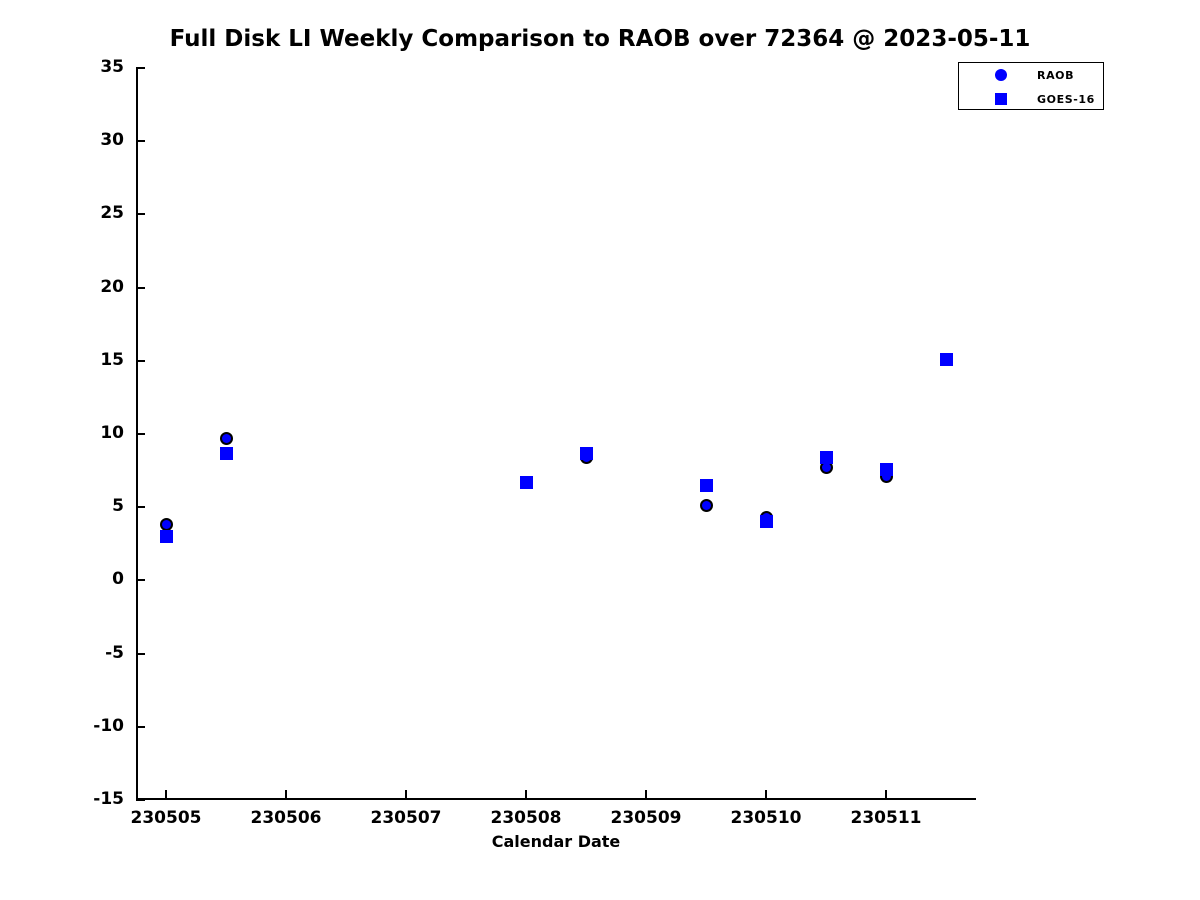 This screenshot has height=900, width=1200. I want to click on y-axis-tick-label: 30, so click(112, 140).